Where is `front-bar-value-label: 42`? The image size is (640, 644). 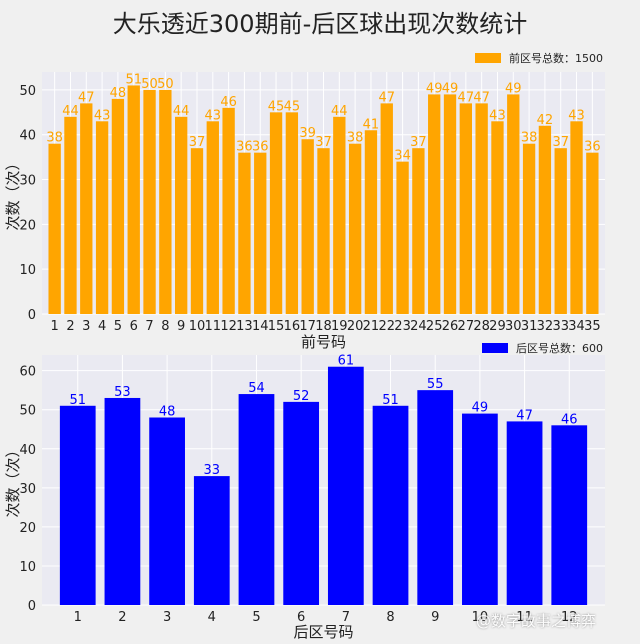
front-bar-value-label: 42 is located at coordinates (545, 120).